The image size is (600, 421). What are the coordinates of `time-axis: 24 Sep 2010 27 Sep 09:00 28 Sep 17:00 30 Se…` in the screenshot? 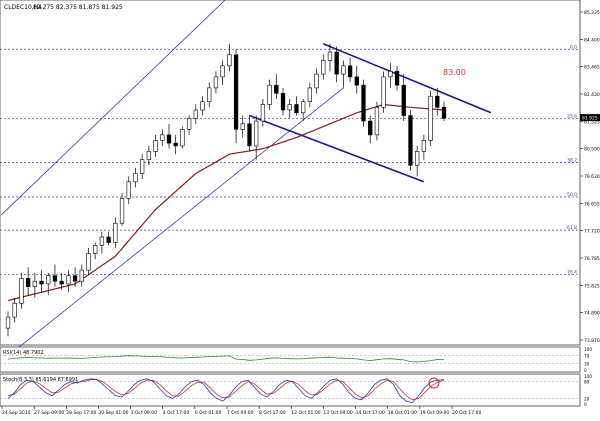 It's located at (241, 411).